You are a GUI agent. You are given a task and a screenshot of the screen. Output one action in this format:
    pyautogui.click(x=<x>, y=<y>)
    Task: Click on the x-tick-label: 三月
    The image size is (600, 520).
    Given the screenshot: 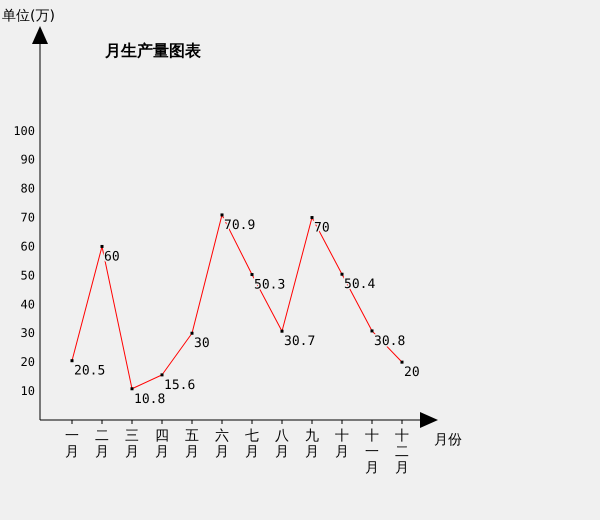 What is the action you would take?
    pyautogui.click(x=132, y=444)
    